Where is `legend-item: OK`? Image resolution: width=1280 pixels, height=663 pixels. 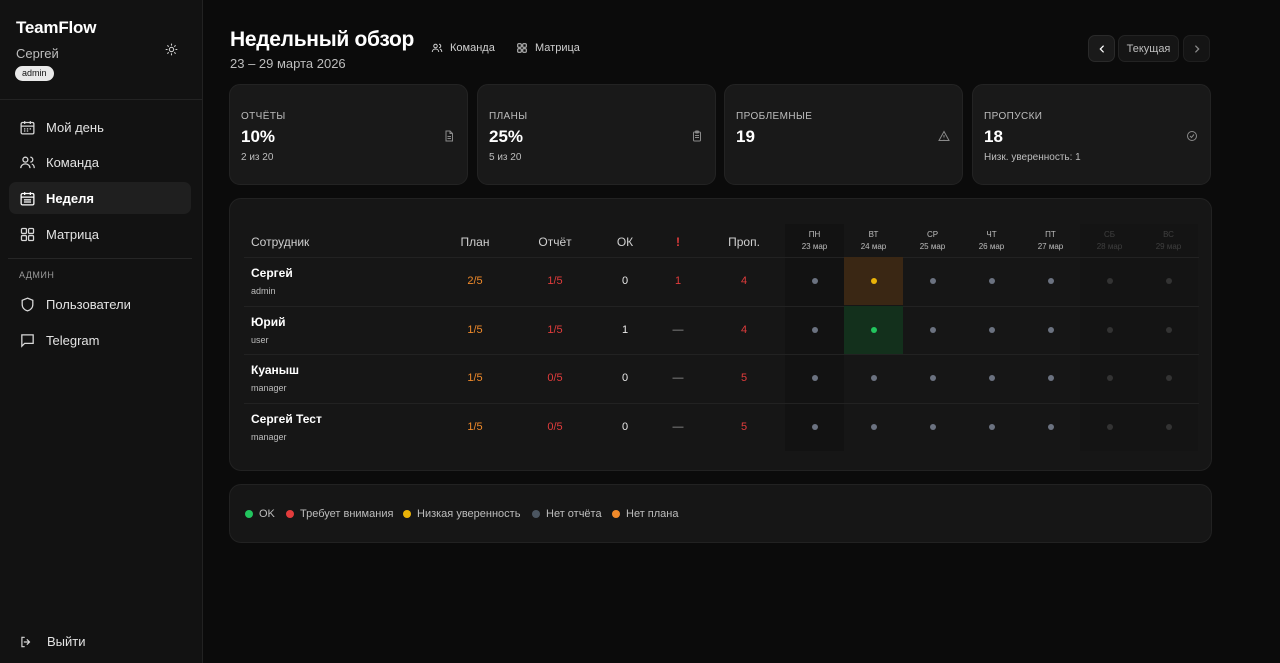 legend-item: OK is located at coordinates (260, 514).